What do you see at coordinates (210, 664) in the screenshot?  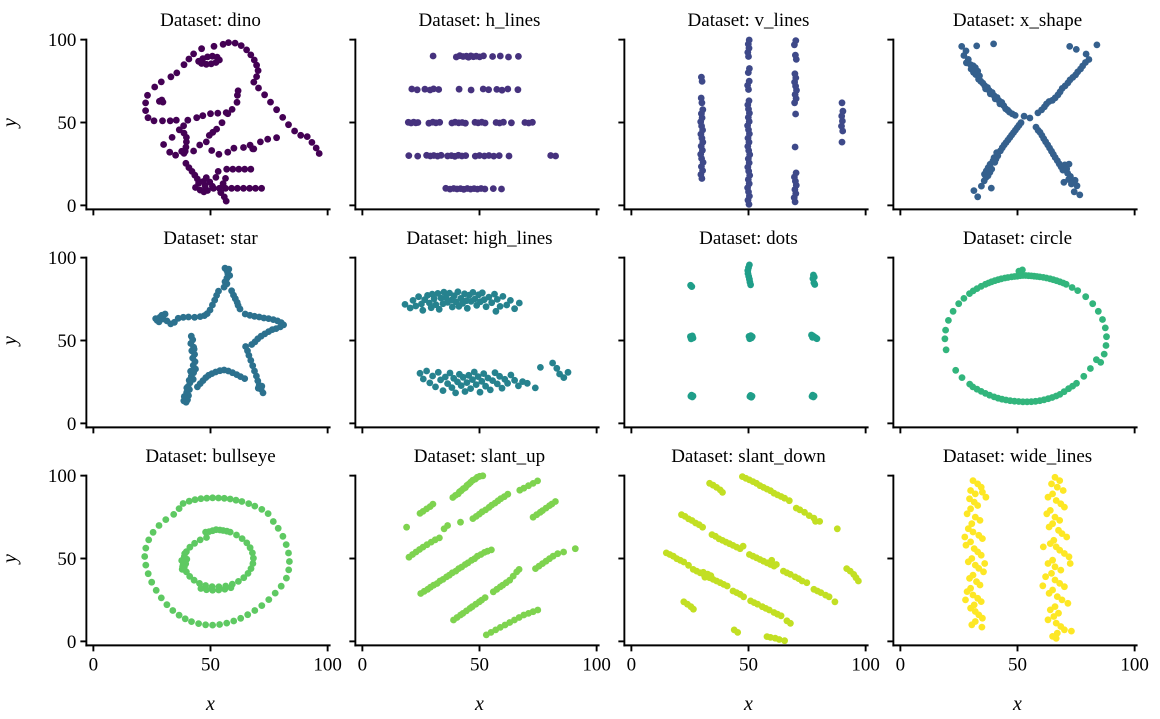 I see `x-tick-label: 50` at bounding box center [210, 664].